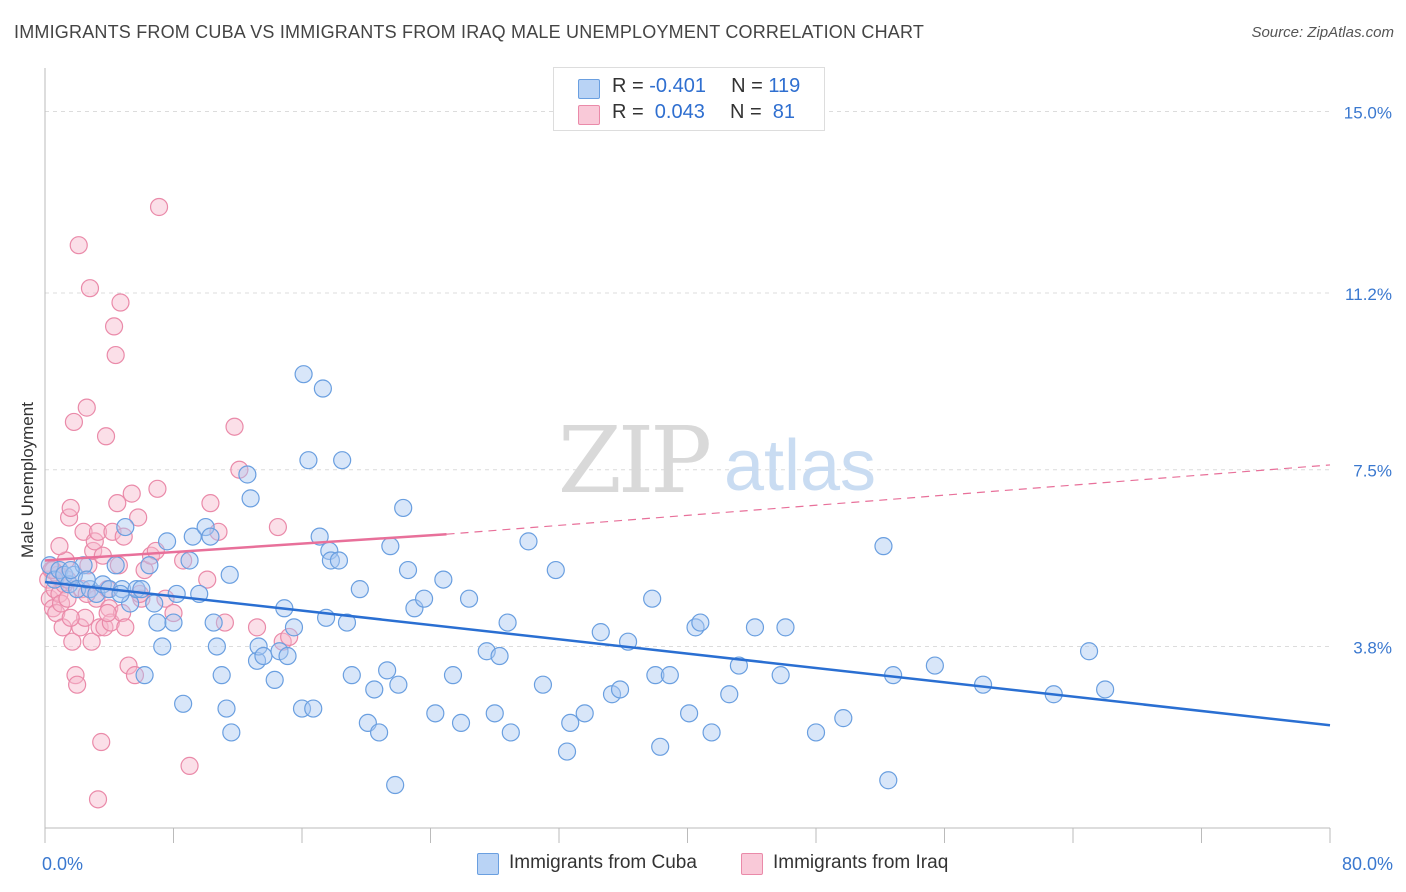 Image resolution: width=1406 pixels, height=892 pixels. Describe the element at coordinates (245, 547) in the screenshot. I see `trendline-iraq-solid` at that location.